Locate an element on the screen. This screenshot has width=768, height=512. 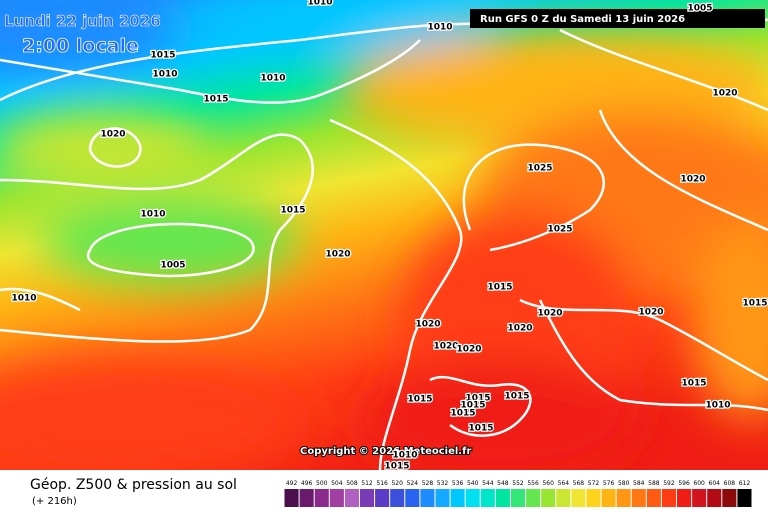
legend-label: 544 is located at coordinates (488, 483).